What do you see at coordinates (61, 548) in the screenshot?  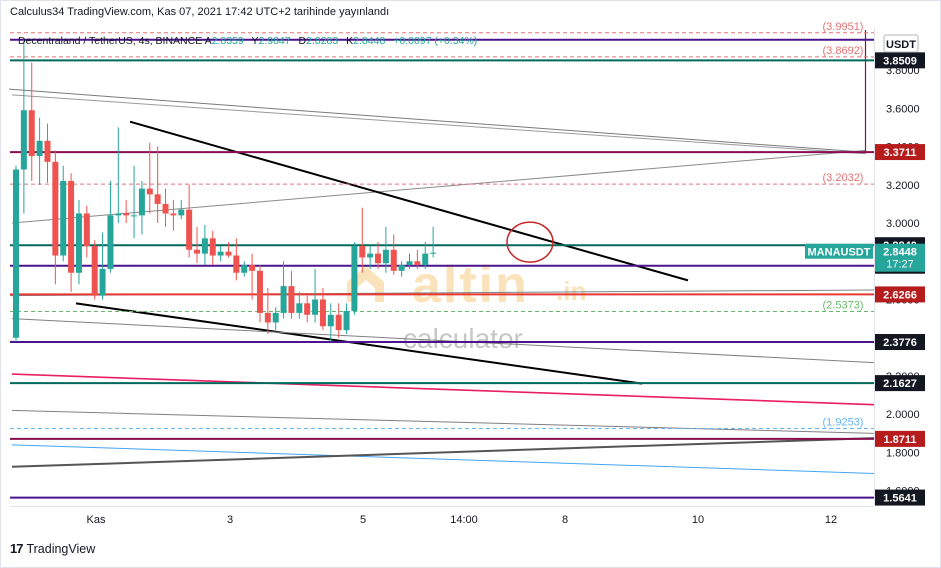 I see `tradingview-brand: TradingView` at bounding box center [61, 548].